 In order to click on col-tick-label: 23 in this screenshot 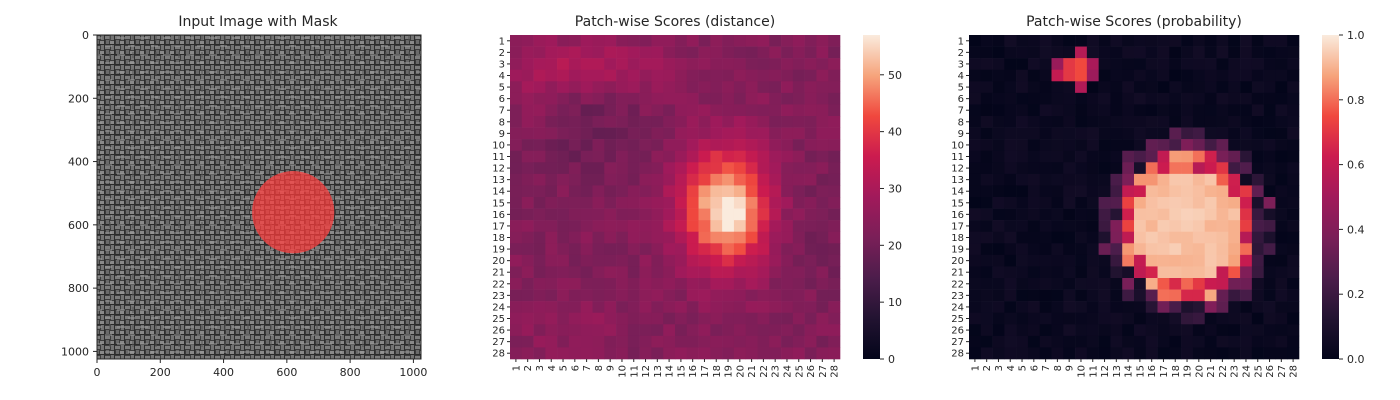, I will do `click(1235, 371)`.